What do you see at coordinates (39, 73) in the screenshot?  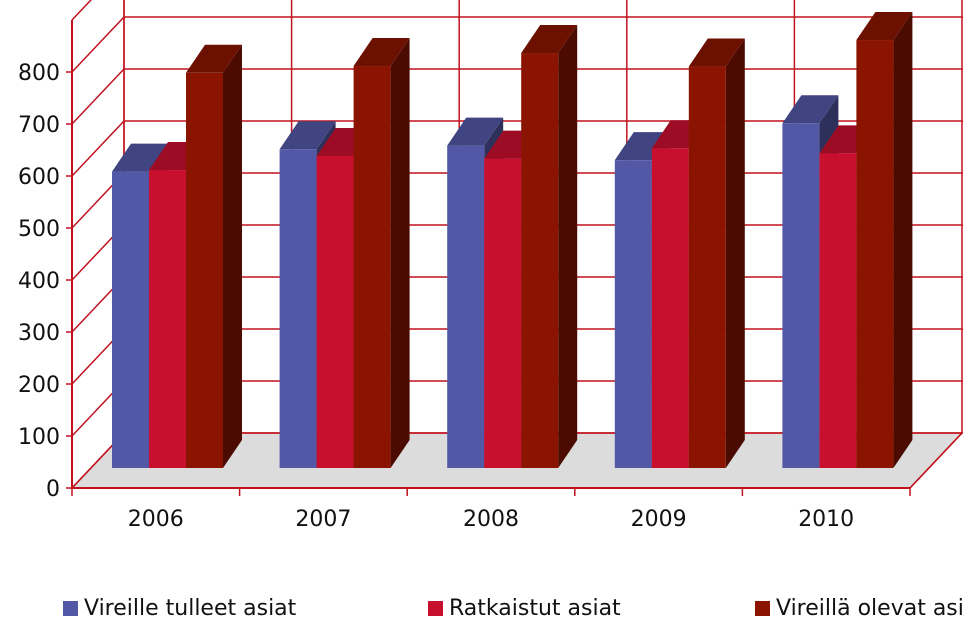 I see `y-tick-label: 800` at bounding box center [39, 73].